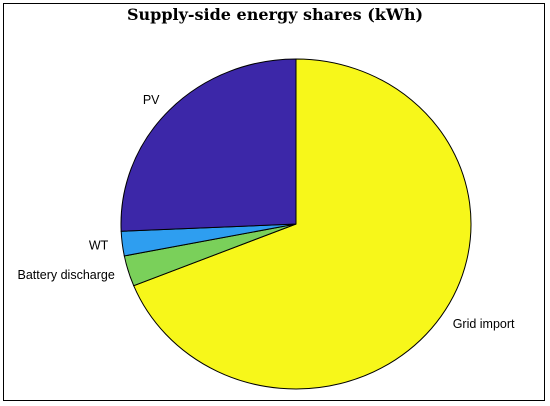  I want to click on pie-label-grid-import: Grid import, so click(484, 324).